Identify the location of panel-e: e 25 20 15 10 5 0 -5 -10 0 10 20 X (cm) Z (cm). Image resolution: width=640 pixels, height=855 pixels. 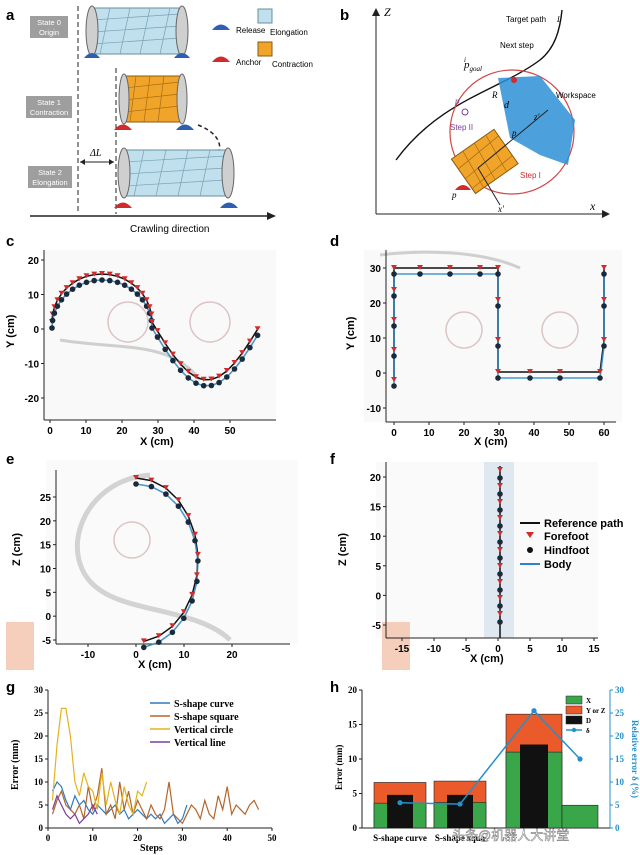
(152, 561).